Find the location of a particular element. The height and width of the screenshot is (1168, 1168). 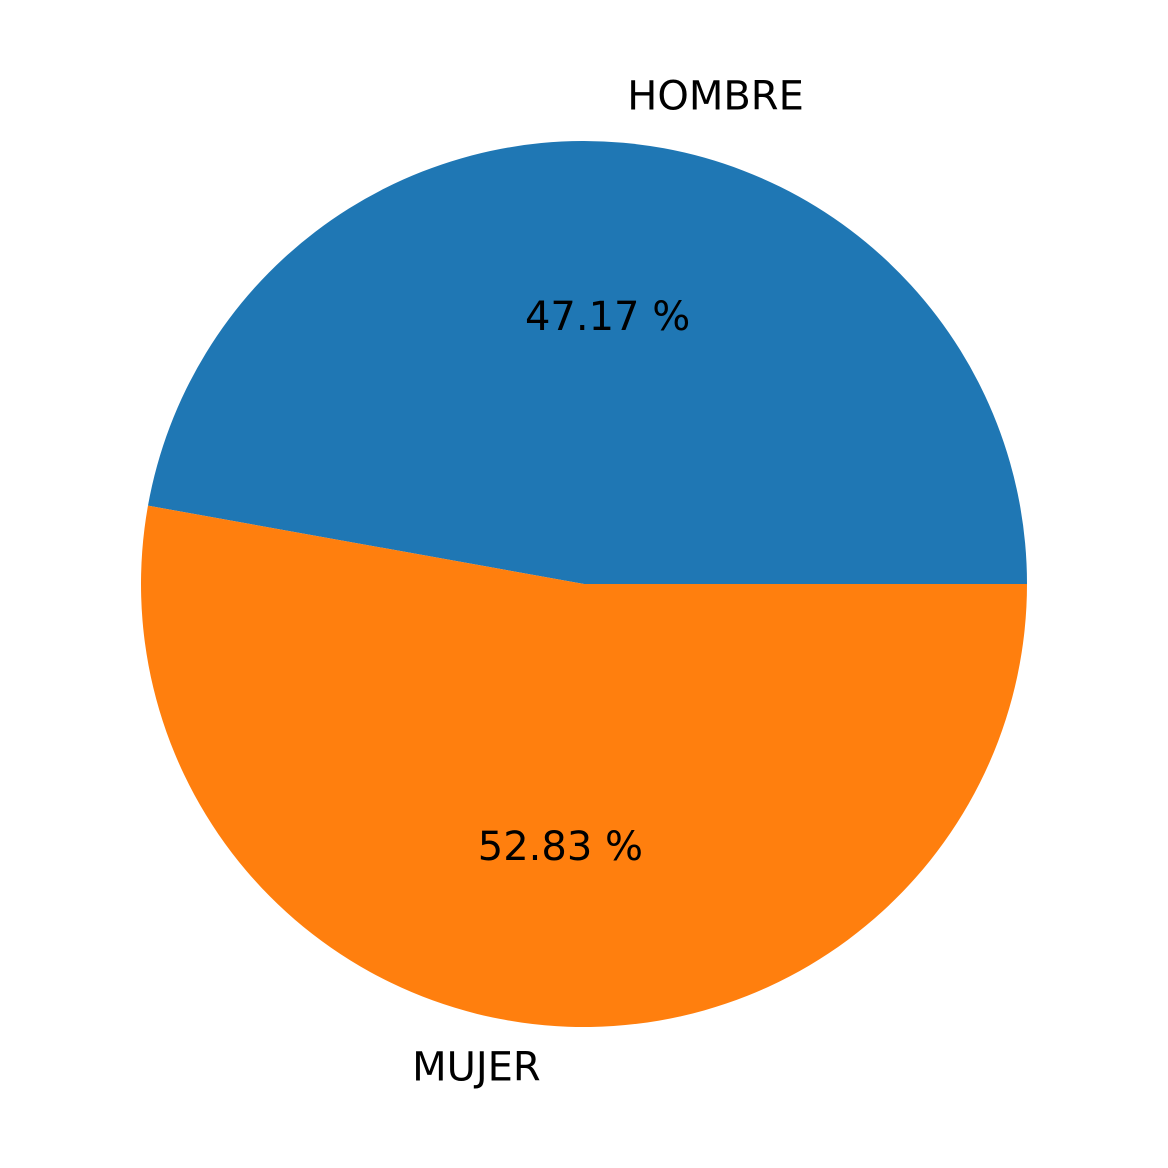

slice-label-mujer: MUJER is located at coordinates (476, 1067).